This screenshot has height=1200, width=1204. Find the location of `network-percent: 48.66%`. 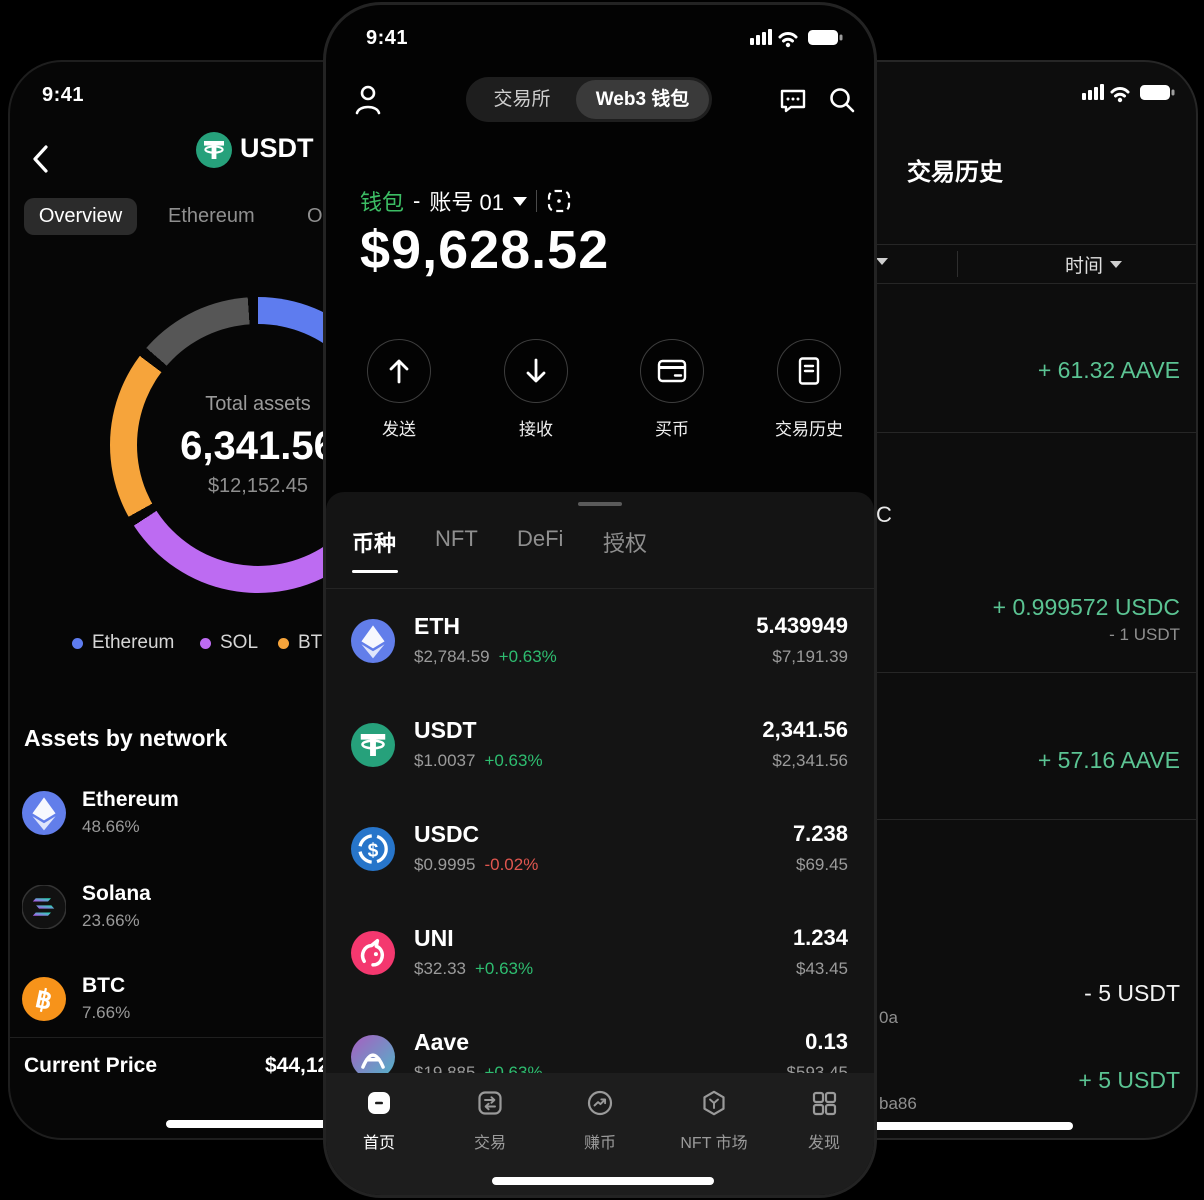

network-percent: 48.66% is located at coordinates (111, 826).